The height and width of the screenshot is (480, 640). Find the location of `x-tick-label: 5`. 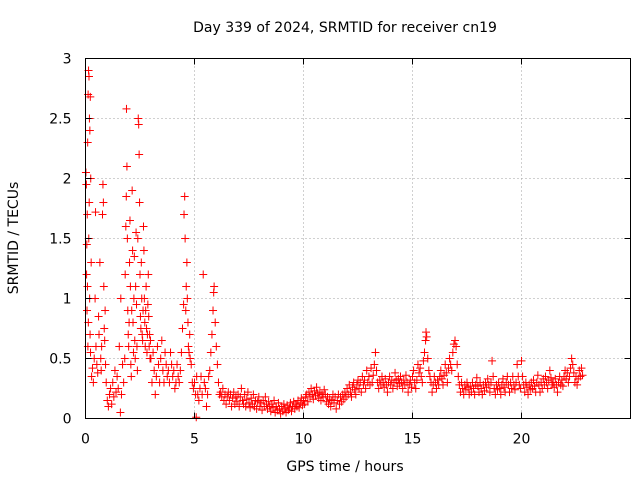

x-tick-label: 5 is located at coordinates (194, 440).